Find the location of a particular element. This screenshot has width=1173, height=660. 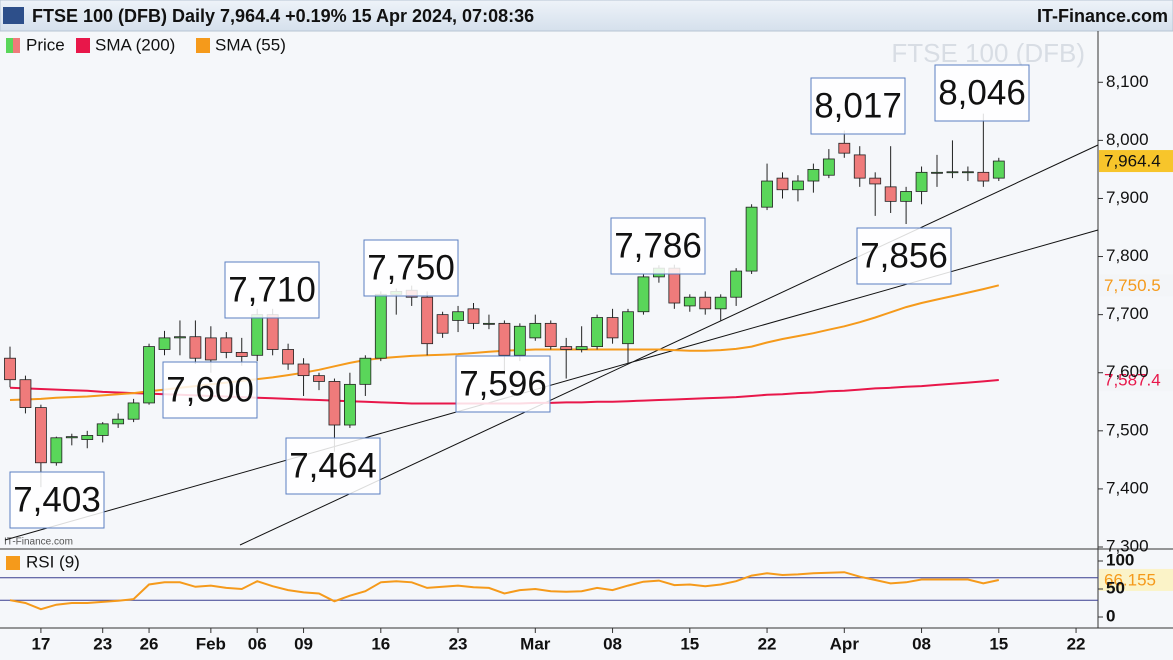

y-tick-label: 8,000 is located at coordinates (1127, 139).